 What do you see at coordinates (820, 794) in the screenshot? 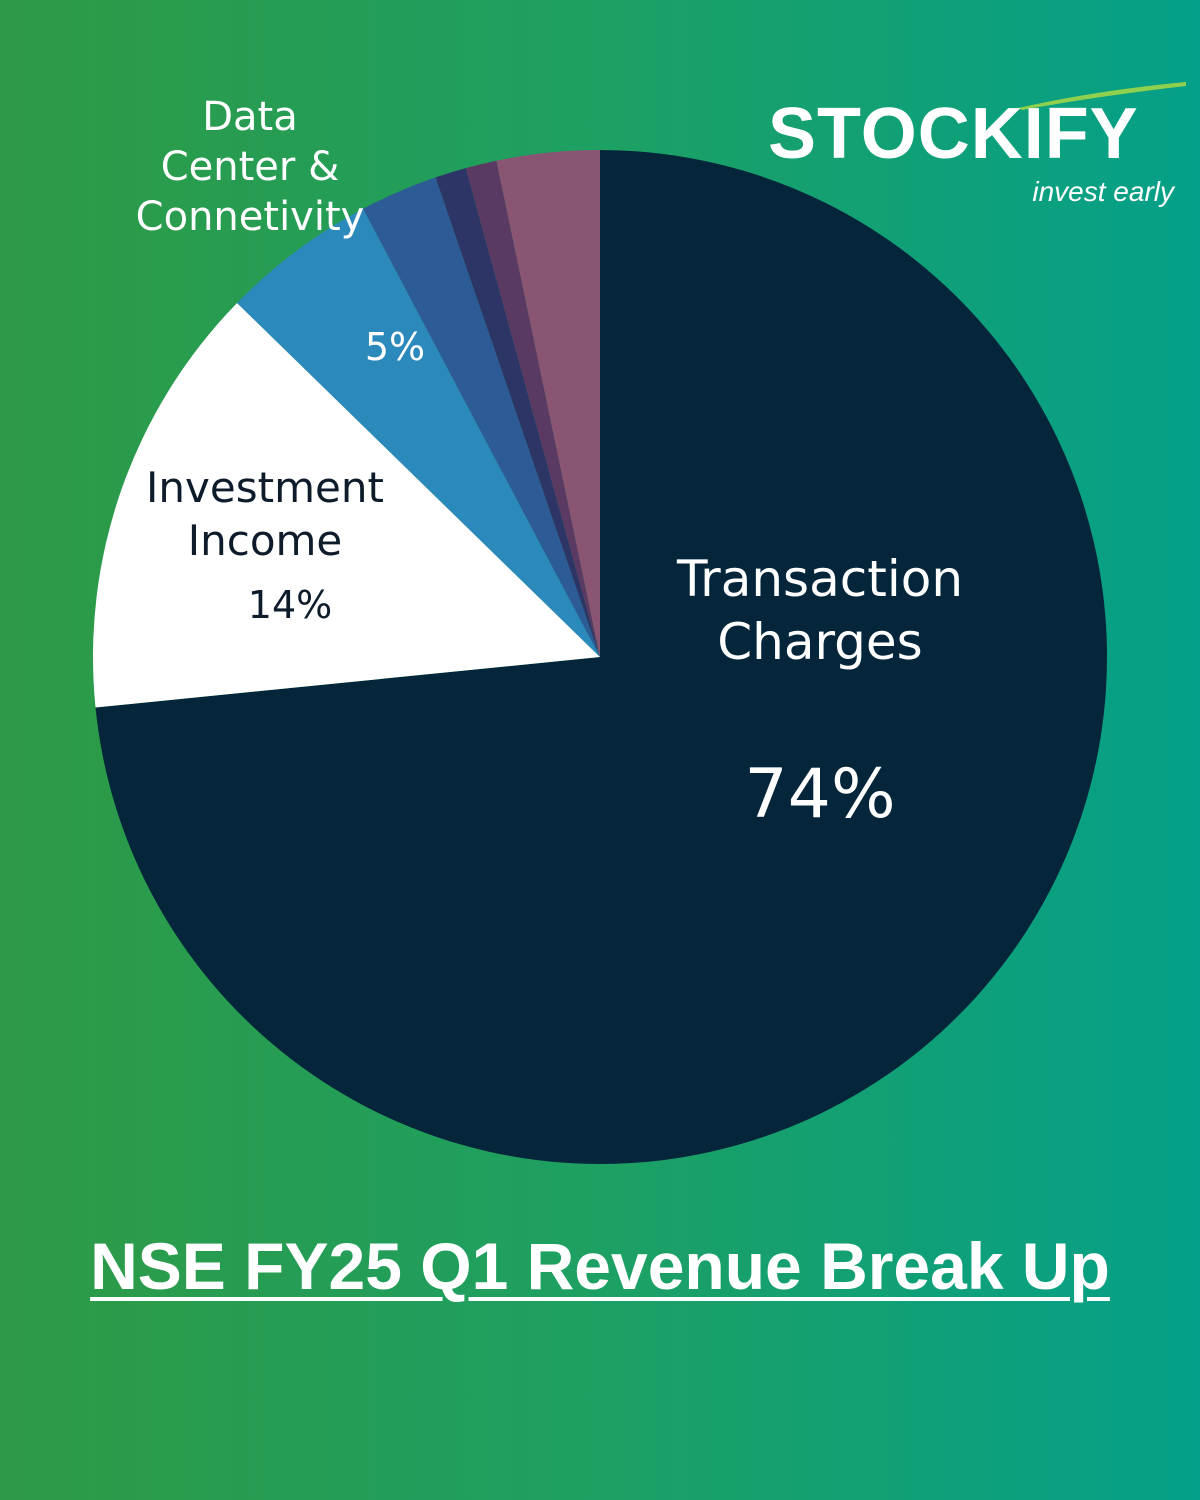
I see `label-transaction-charges-pct: 74%` at bounding box center [820, 794].